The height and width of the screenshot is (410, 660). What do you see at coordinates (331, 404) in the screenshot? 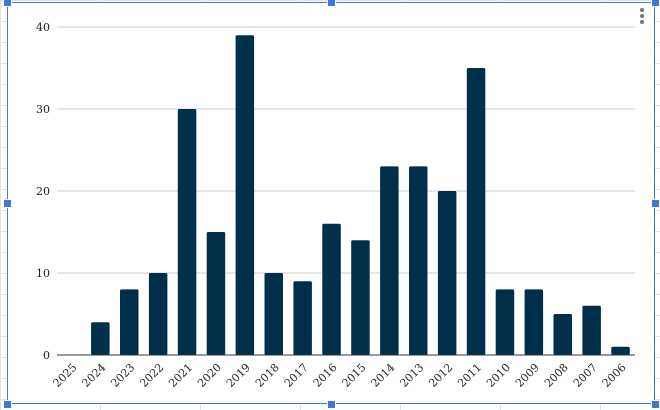
I see `resize-handle-bottom-center` at bounding box center [331, 404].